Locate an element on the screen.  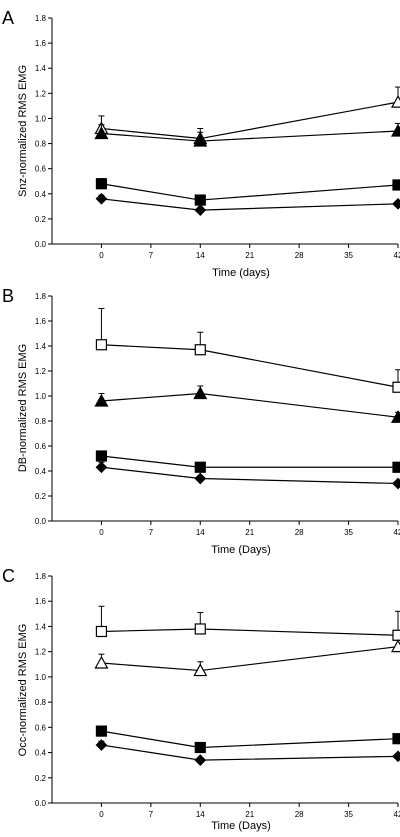
panel-label: B is located at coordinates (8, 296).